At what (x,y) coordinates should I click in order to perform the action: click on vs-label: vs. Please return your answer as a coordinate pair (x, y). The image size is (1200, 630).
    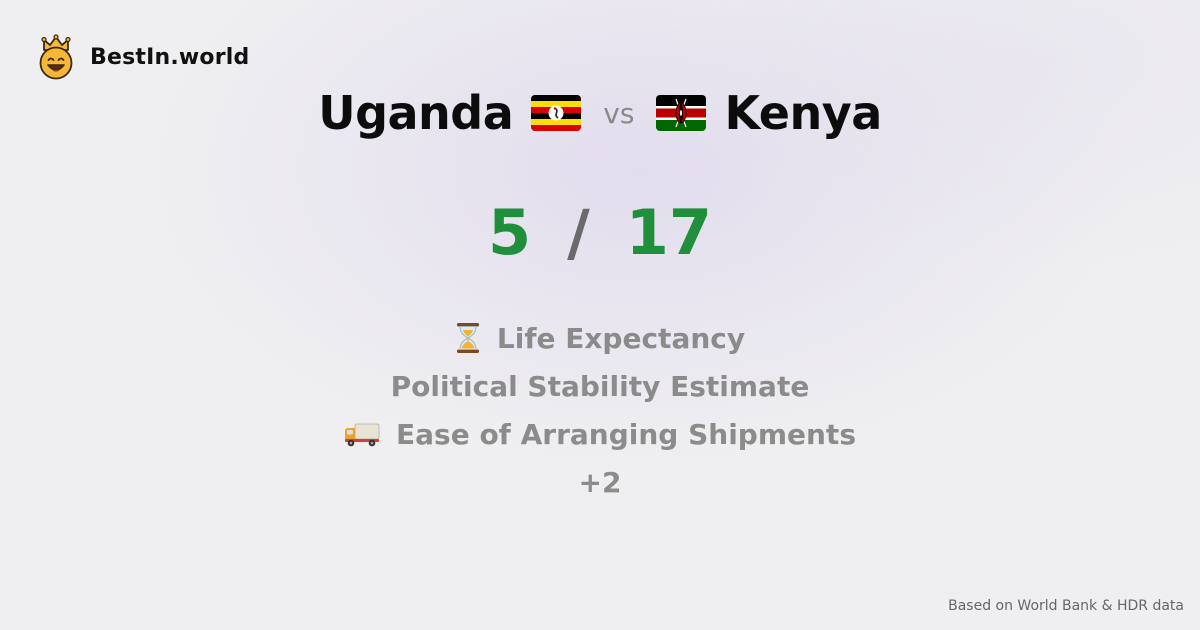
    Looking at the image, I should click on (619, 113).